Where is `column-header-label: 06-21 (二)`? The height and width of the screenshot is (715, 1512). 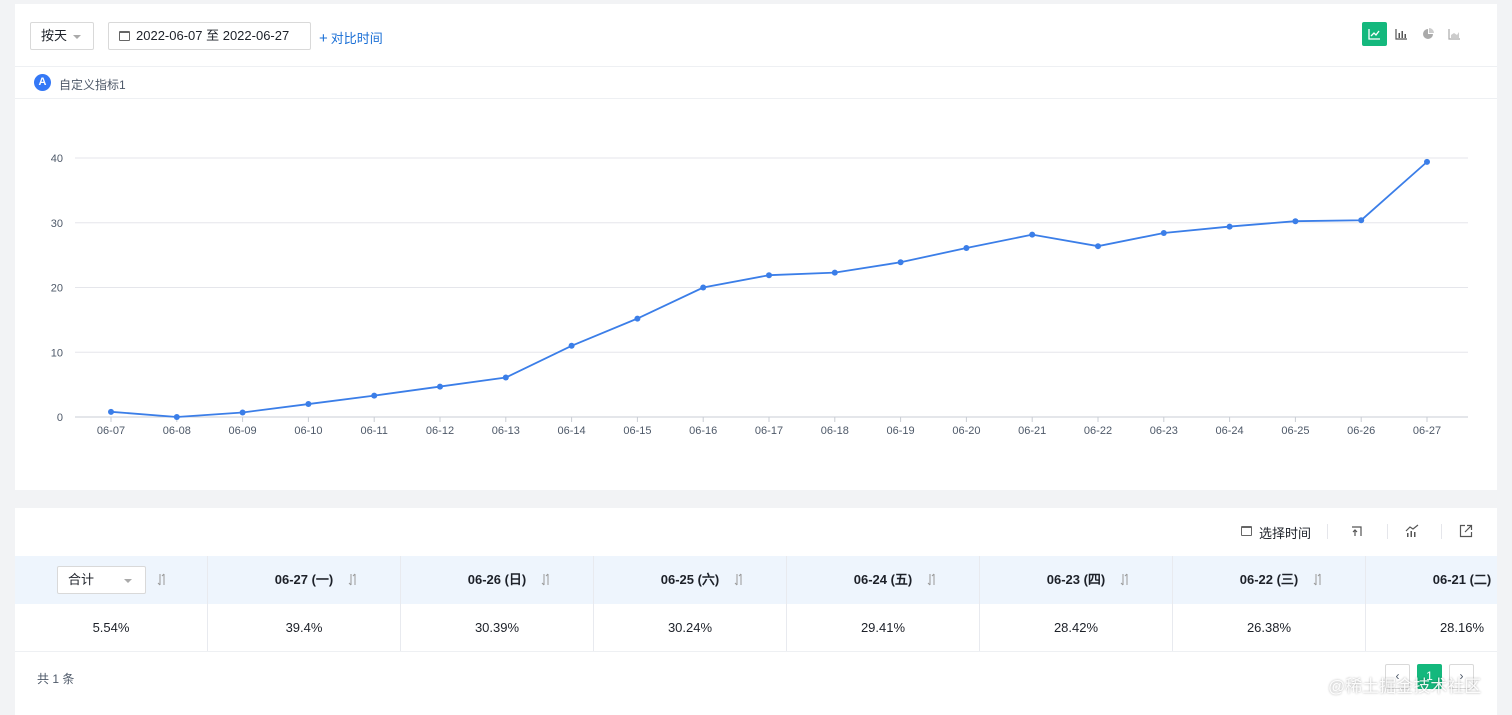
column-header-label: 06-21 (二) is located at coordinates (1462, 579).